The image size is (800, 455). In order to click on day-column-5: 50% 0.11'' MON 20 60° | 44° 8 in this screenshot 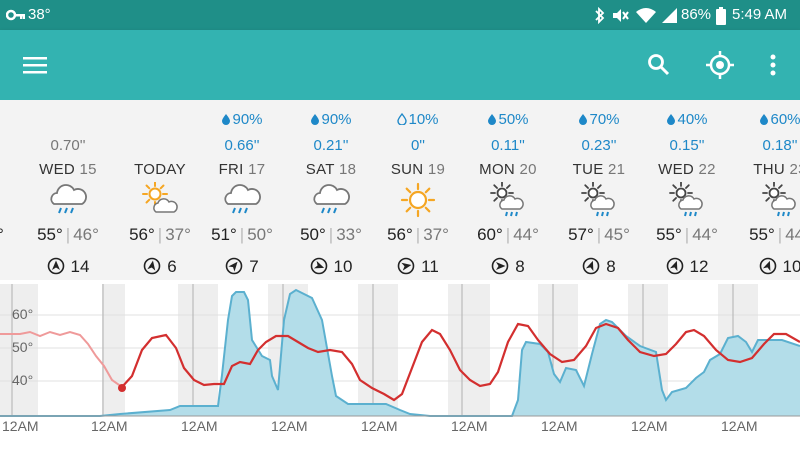, I will do `click(508, 190)`.